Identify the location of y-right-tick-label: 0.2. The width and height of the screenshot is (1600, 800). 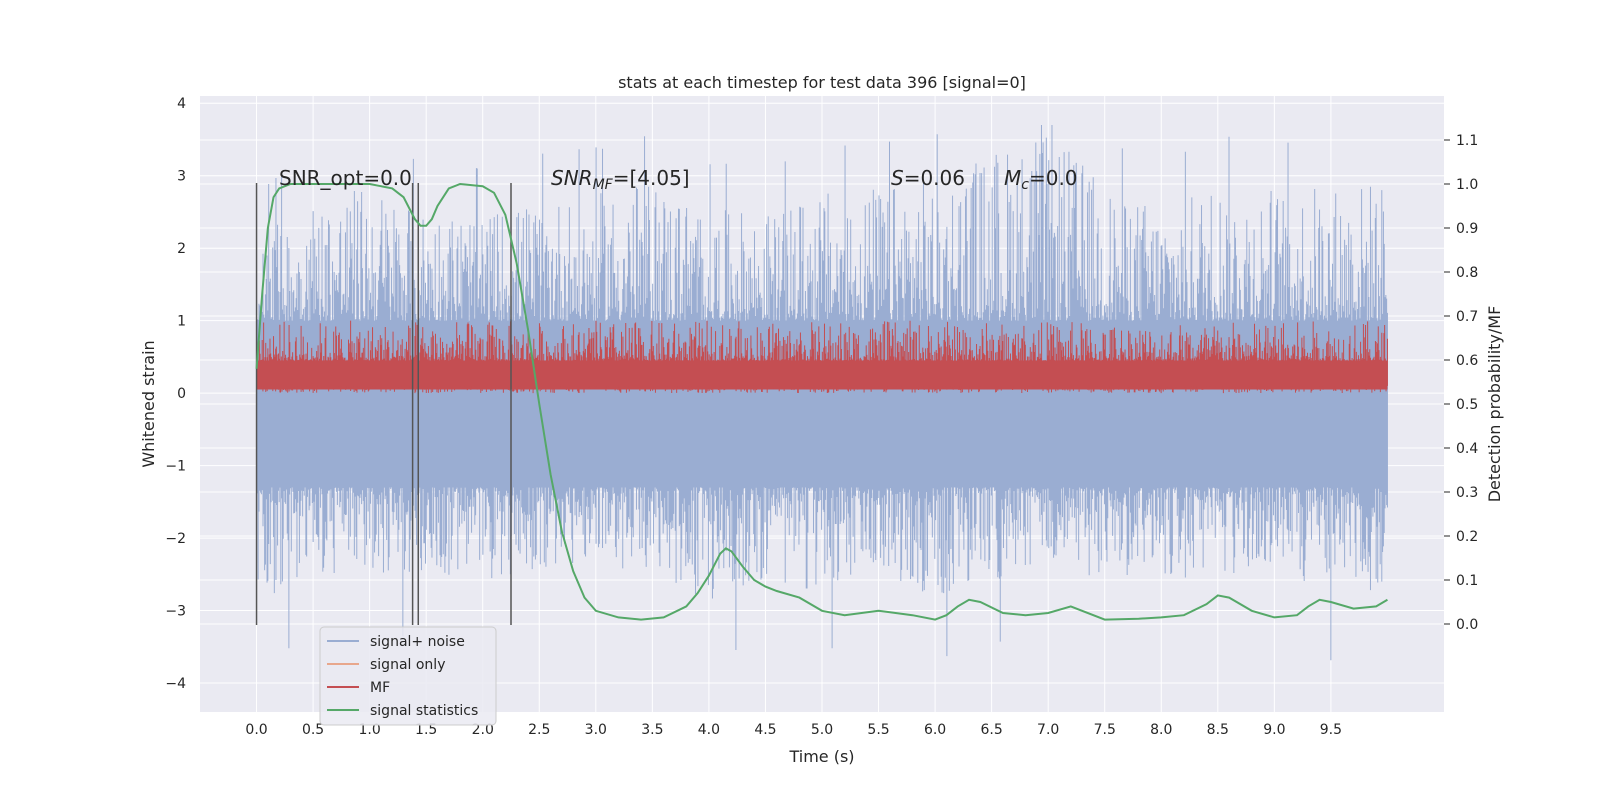
(1467, 537).